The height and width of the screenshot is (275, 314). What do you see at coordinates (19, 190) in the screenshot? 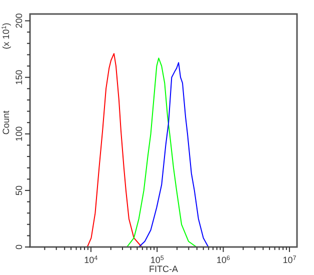
I see `y-tick-label: 50` at bounding box center [19, 190].